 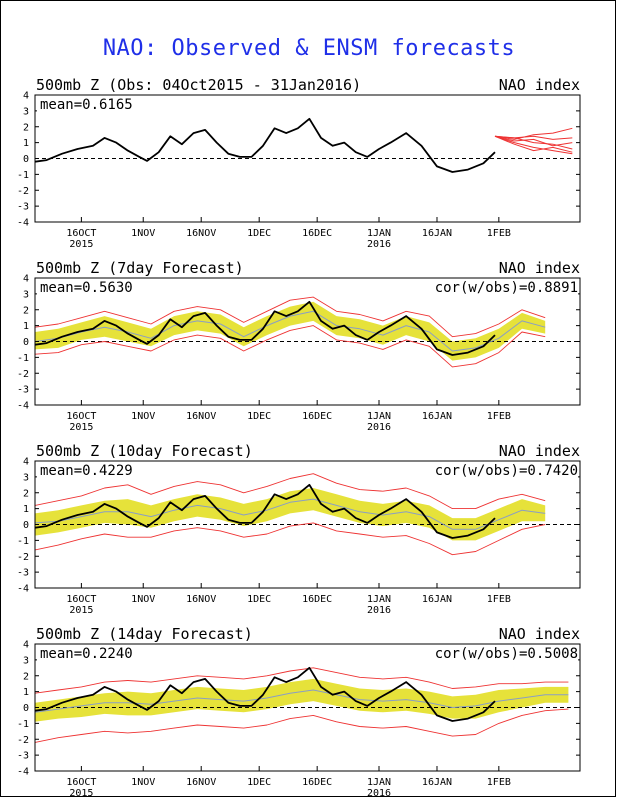 I want to click on mean-label: mean=0.2240, so click(x=86, y=654).